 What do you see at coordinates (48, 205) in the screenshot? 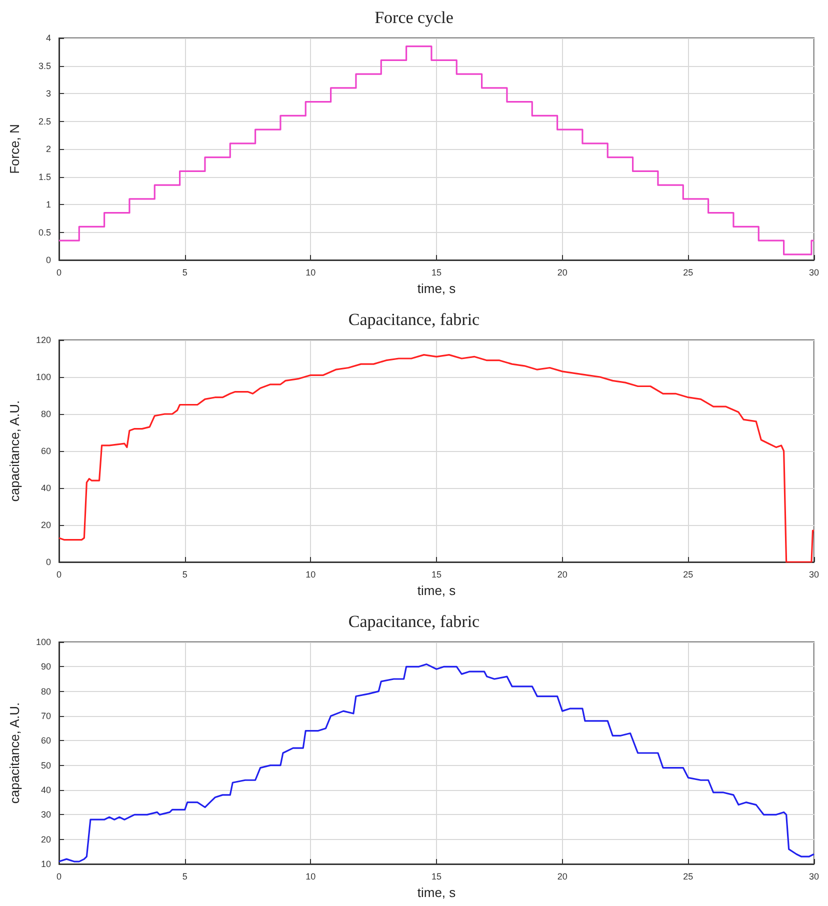
I see `y-tick-label: 1` at bounding box center [48, 205].